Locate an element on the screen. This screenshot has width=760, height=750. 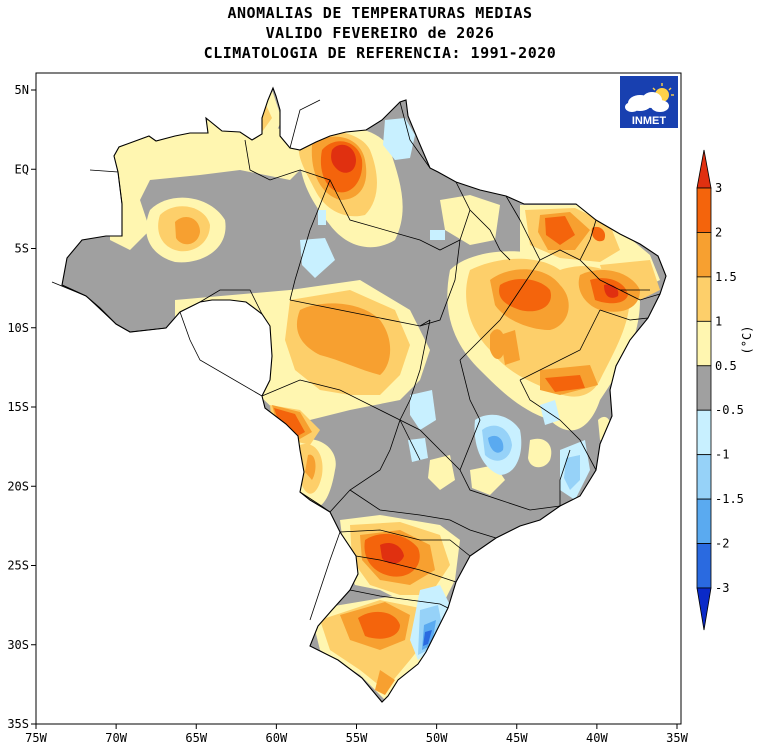
lat-tick-label: 5S is located at coordinates (22, 249).